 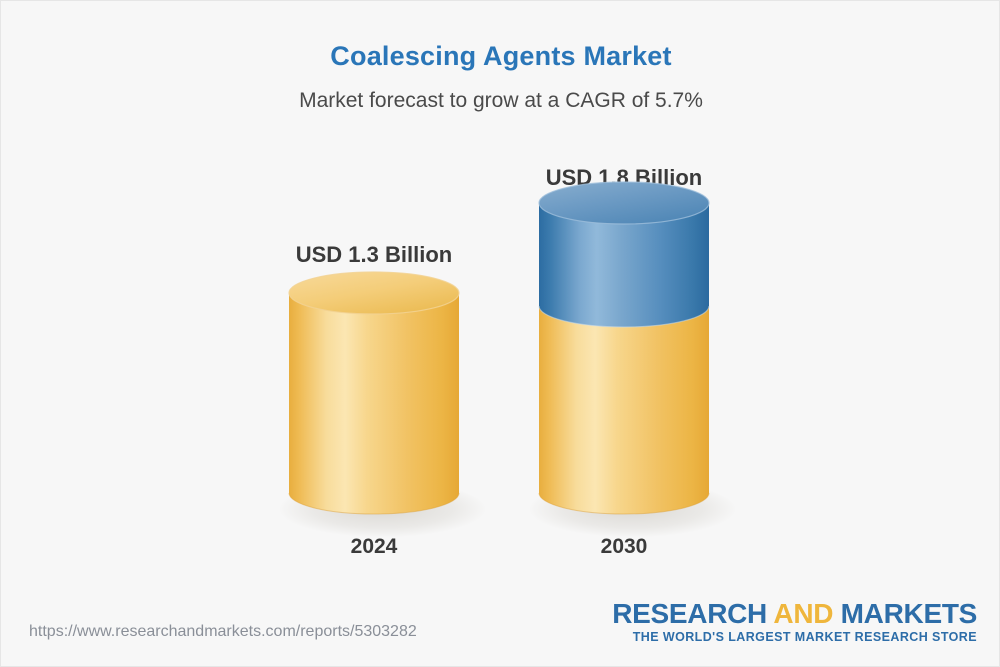 What do you see at coordinates (374, 254) in the screenshot?
I see `bar-value-label-2024: USD 1.3 Billion` at bounding box center [374, 254].